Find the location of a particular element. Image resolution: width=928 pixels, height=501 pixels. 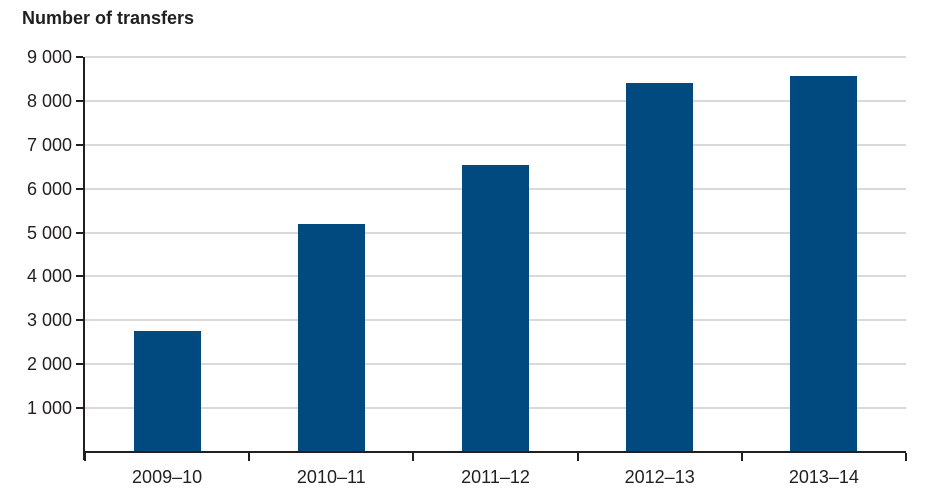

y-axis-line is located at coordinates (84, 258).